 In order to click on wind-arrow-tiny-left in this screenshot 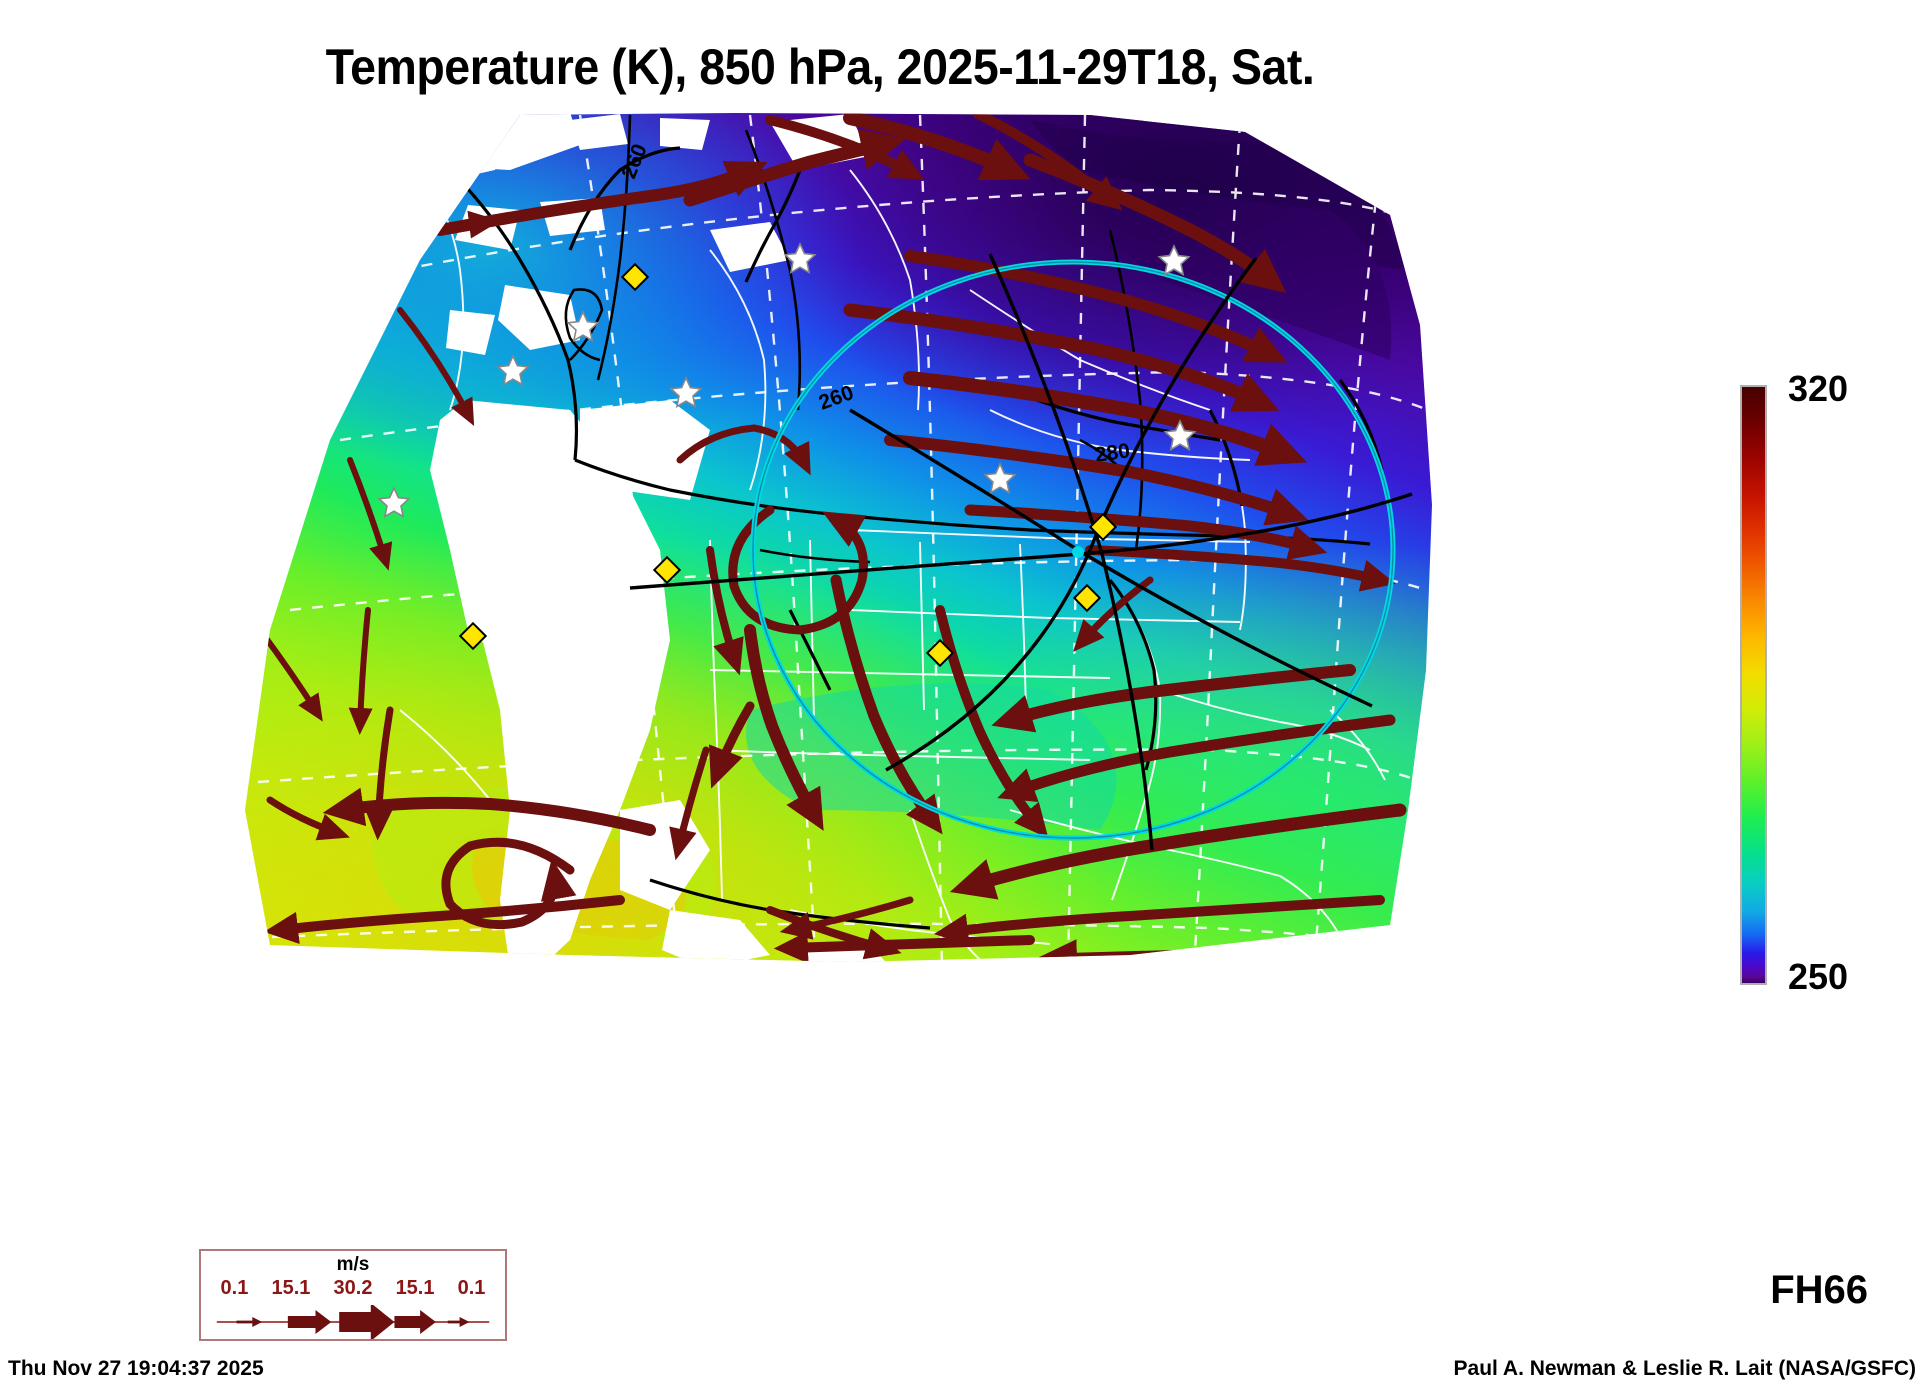, I will do `click(249, 1322)`.